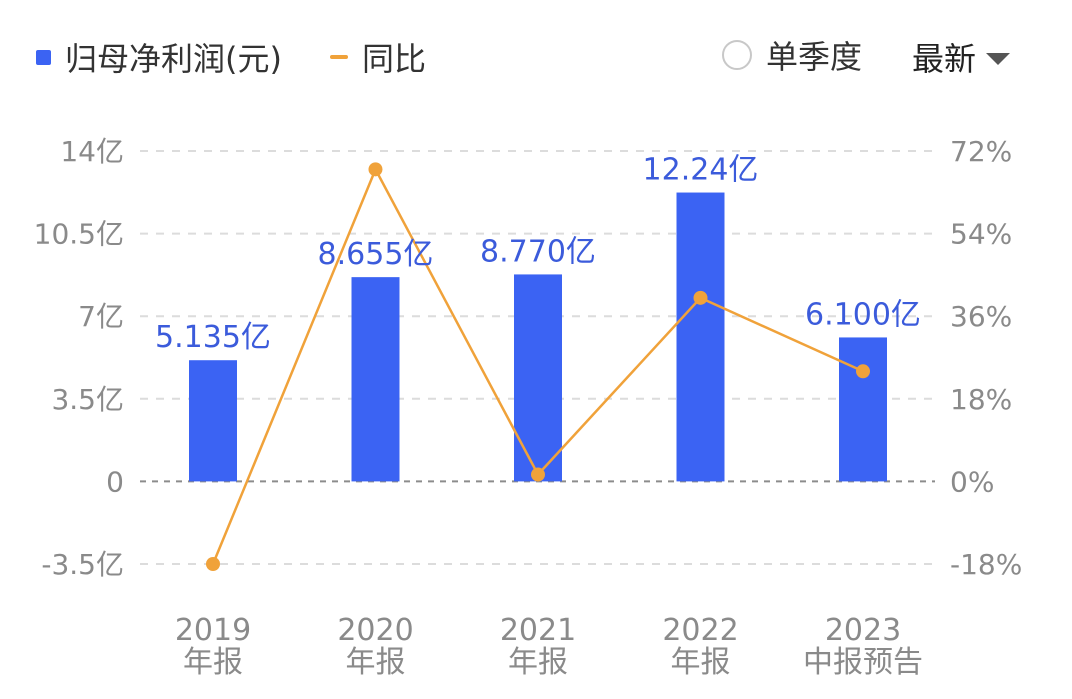 The height and width of the screenshot is (699, 1072). I want to click on latest-label: 最新, so click(944, 59).